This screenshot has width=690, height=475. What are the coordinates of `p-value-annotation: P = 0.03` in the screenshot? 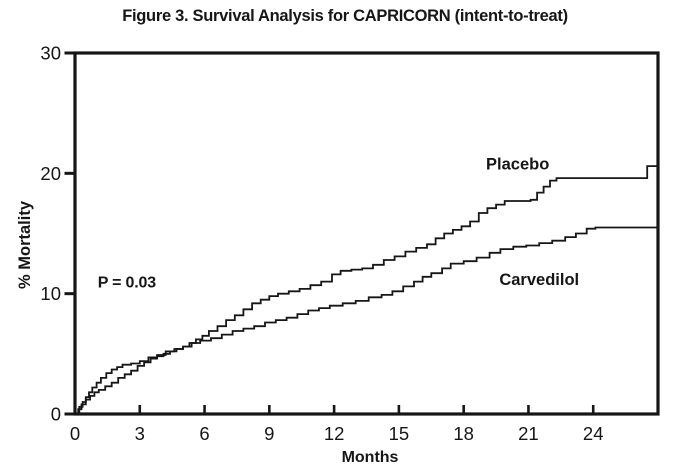 It's located at (127, 283).